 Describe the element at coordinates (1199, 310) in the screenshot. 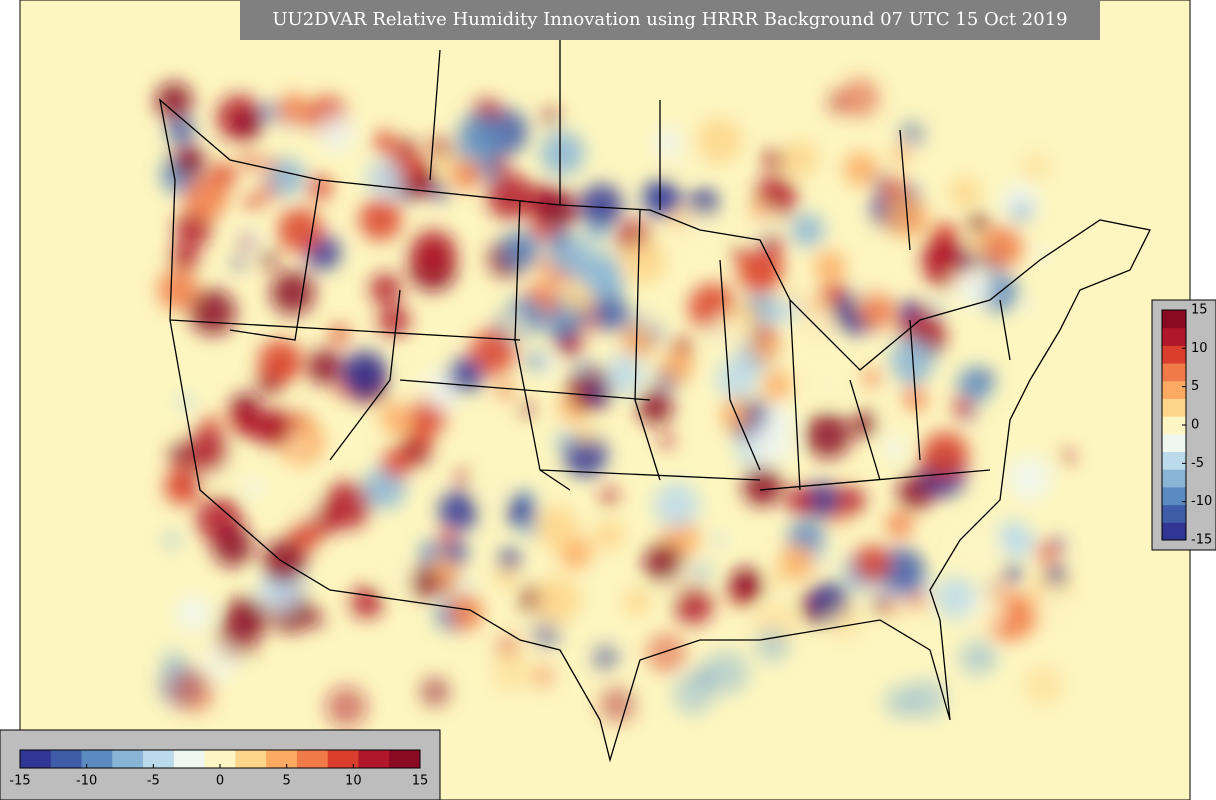

I see `tick-label: 15` at that location.